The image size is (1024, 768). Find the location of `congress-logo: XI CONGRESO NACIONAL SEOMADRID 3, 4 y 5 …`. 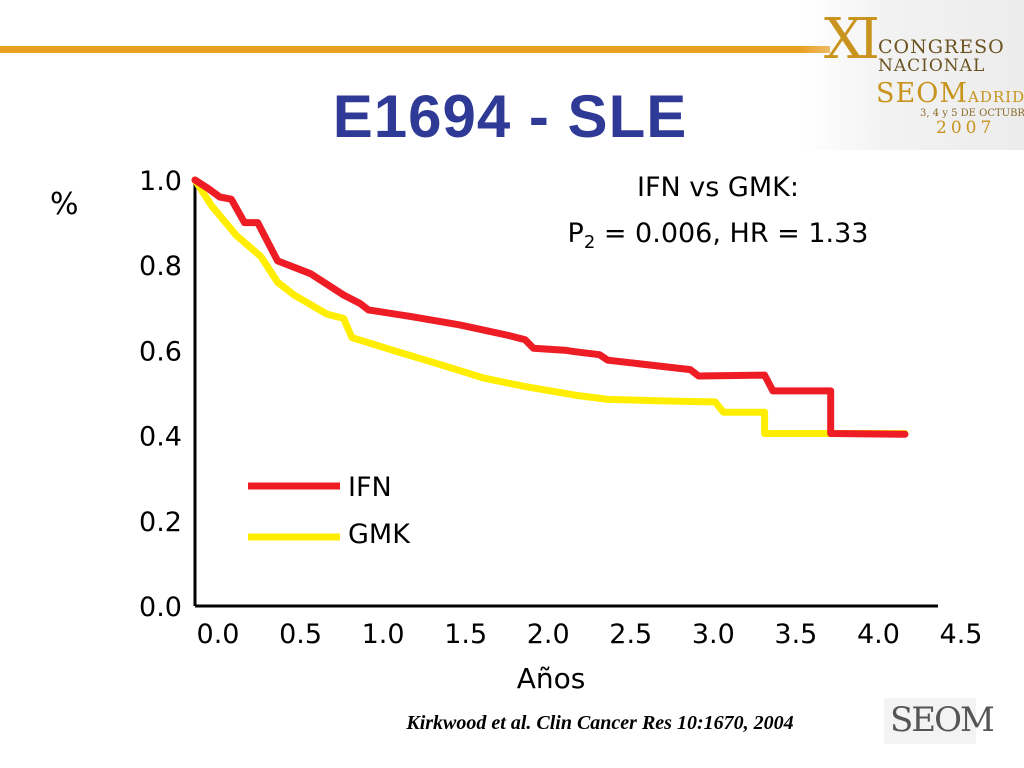

congress-logo: XI CONGRESO NACIONAL SEOMADRID 3, 4 y 5 … is located at coordinates (912, 75).